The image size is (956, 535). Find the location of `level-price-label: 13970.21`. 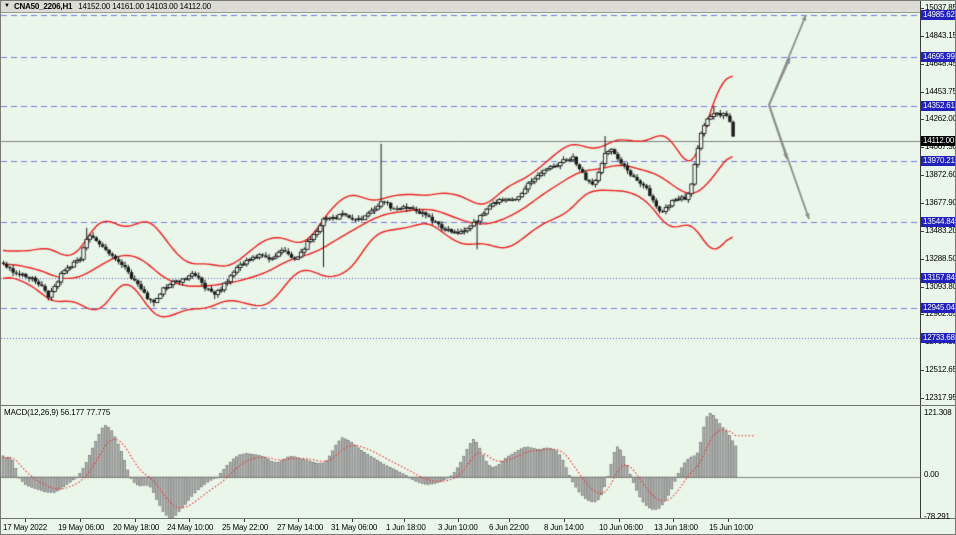

level-price-label: 13970.21 is located at coordinates (938, 161).